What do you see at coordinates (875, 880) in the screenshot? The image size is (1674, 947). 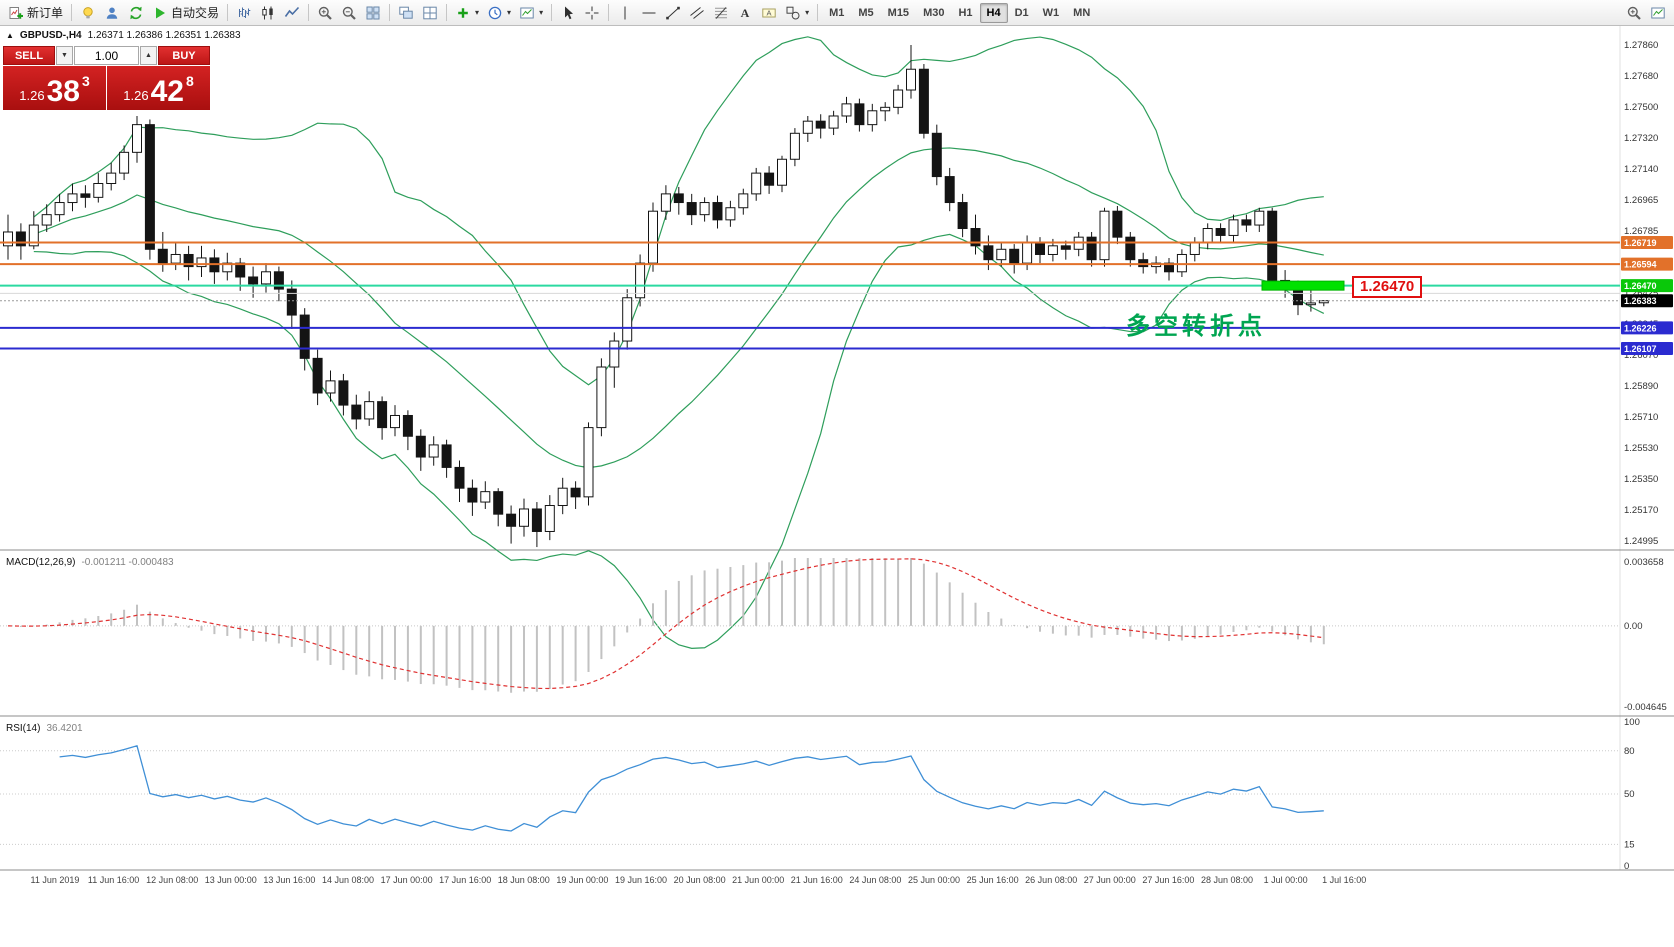 I see `svg-text: 24 Jun 08:00` at bounding box center [875, 880].